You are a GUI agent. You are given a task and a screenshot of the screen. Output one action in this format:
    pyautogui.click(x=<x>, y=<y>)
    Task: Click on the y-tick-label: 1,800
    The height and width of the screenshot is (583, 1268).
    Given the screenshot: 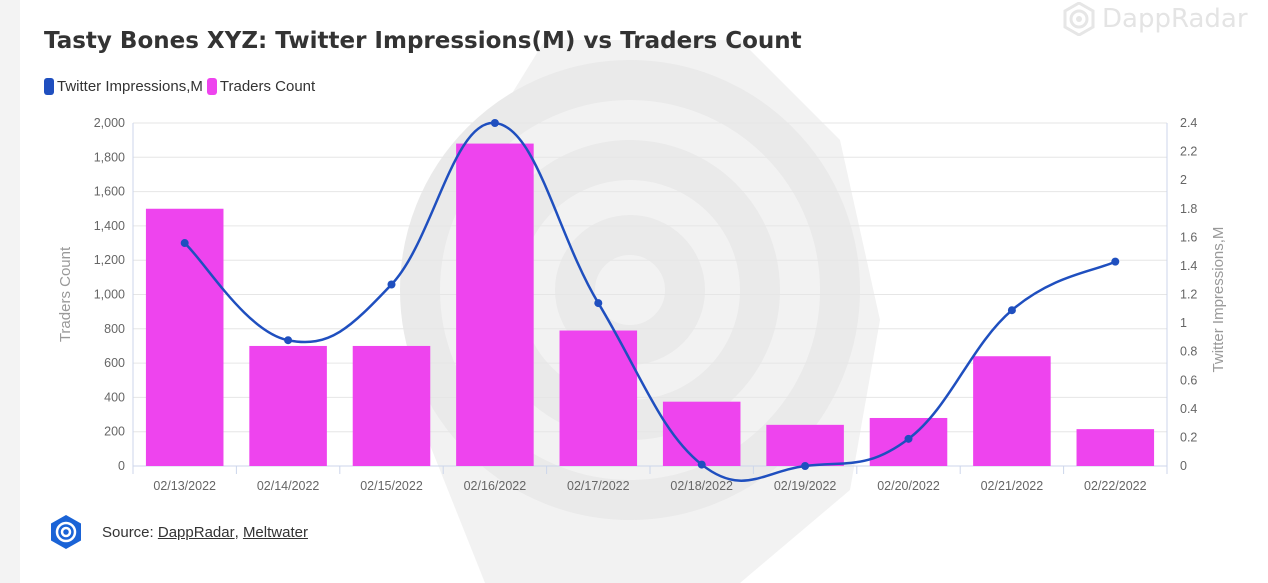 What is the action you would take?
    pyautogui.click(x=109, y=157)
    